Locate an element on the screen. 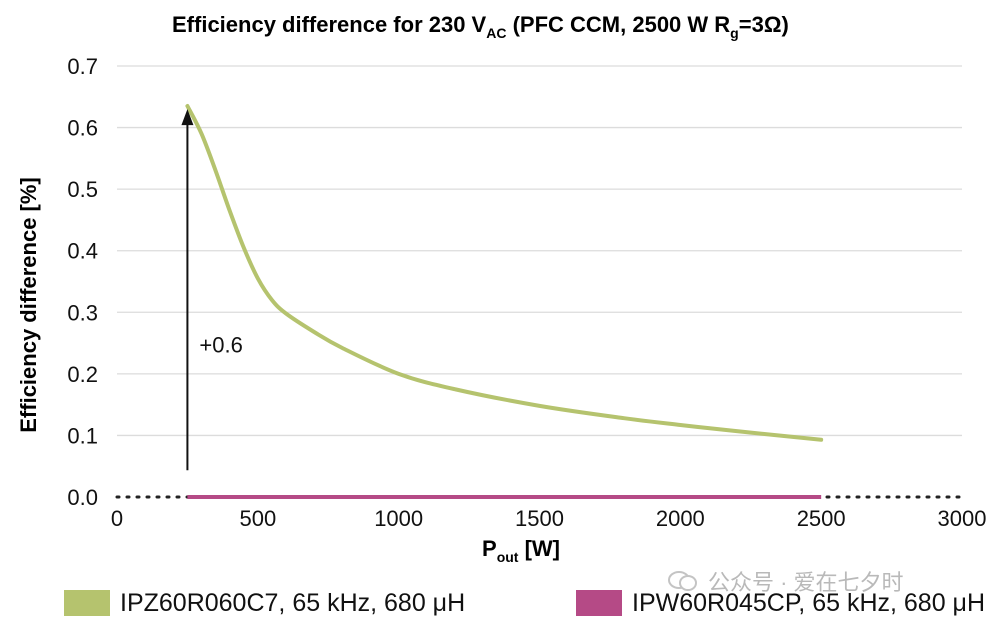 This screenshot has width=998, height=624. x-tick-labels: 0 500 1000 1500 2000 2500 3000 is located at coordinates (549, 518).